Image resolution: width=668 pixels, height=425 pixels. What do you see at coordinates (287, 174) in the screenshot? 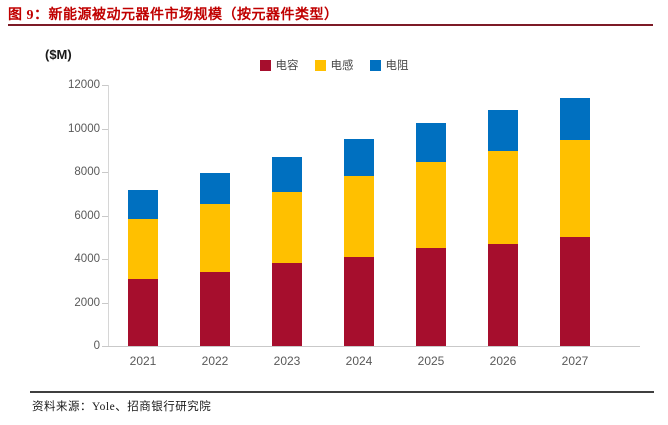
I see `bar-segment-2023-电阻` at bounding box center [287, 174].